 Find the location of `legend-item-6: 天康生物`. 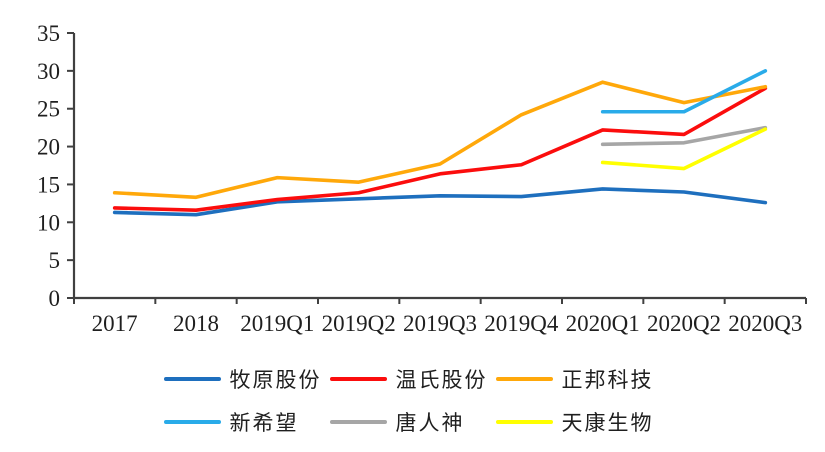

legend-item-6: 天康生物 is located at coordinates (578, 422).